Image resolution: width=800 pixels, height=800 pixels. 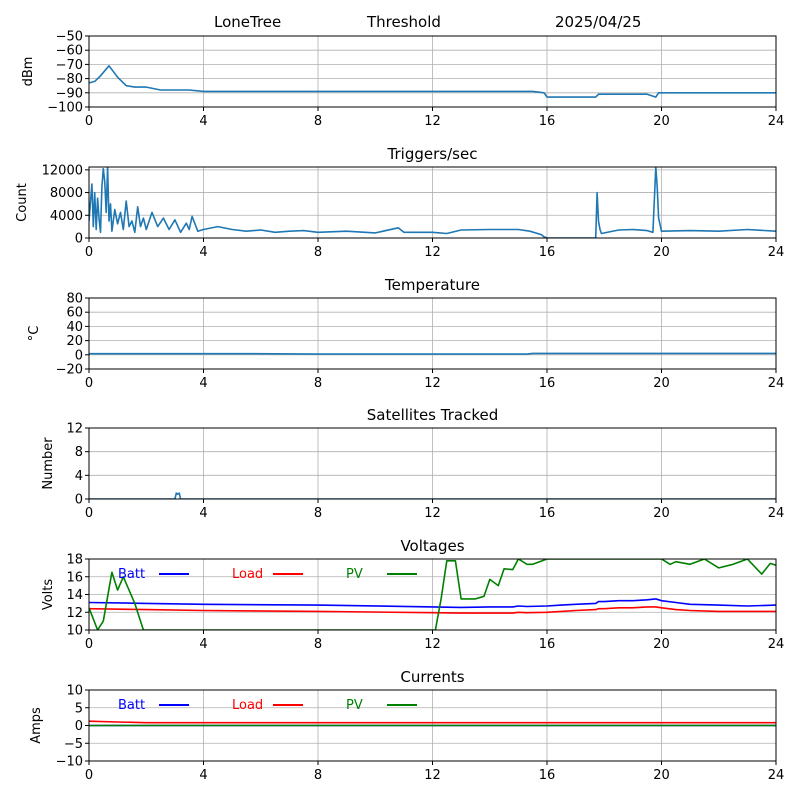 What do you see at coordinates (28, 72) in the screenshot?
I see `y-axis-label: dBm` at bounding box center [28, 72].